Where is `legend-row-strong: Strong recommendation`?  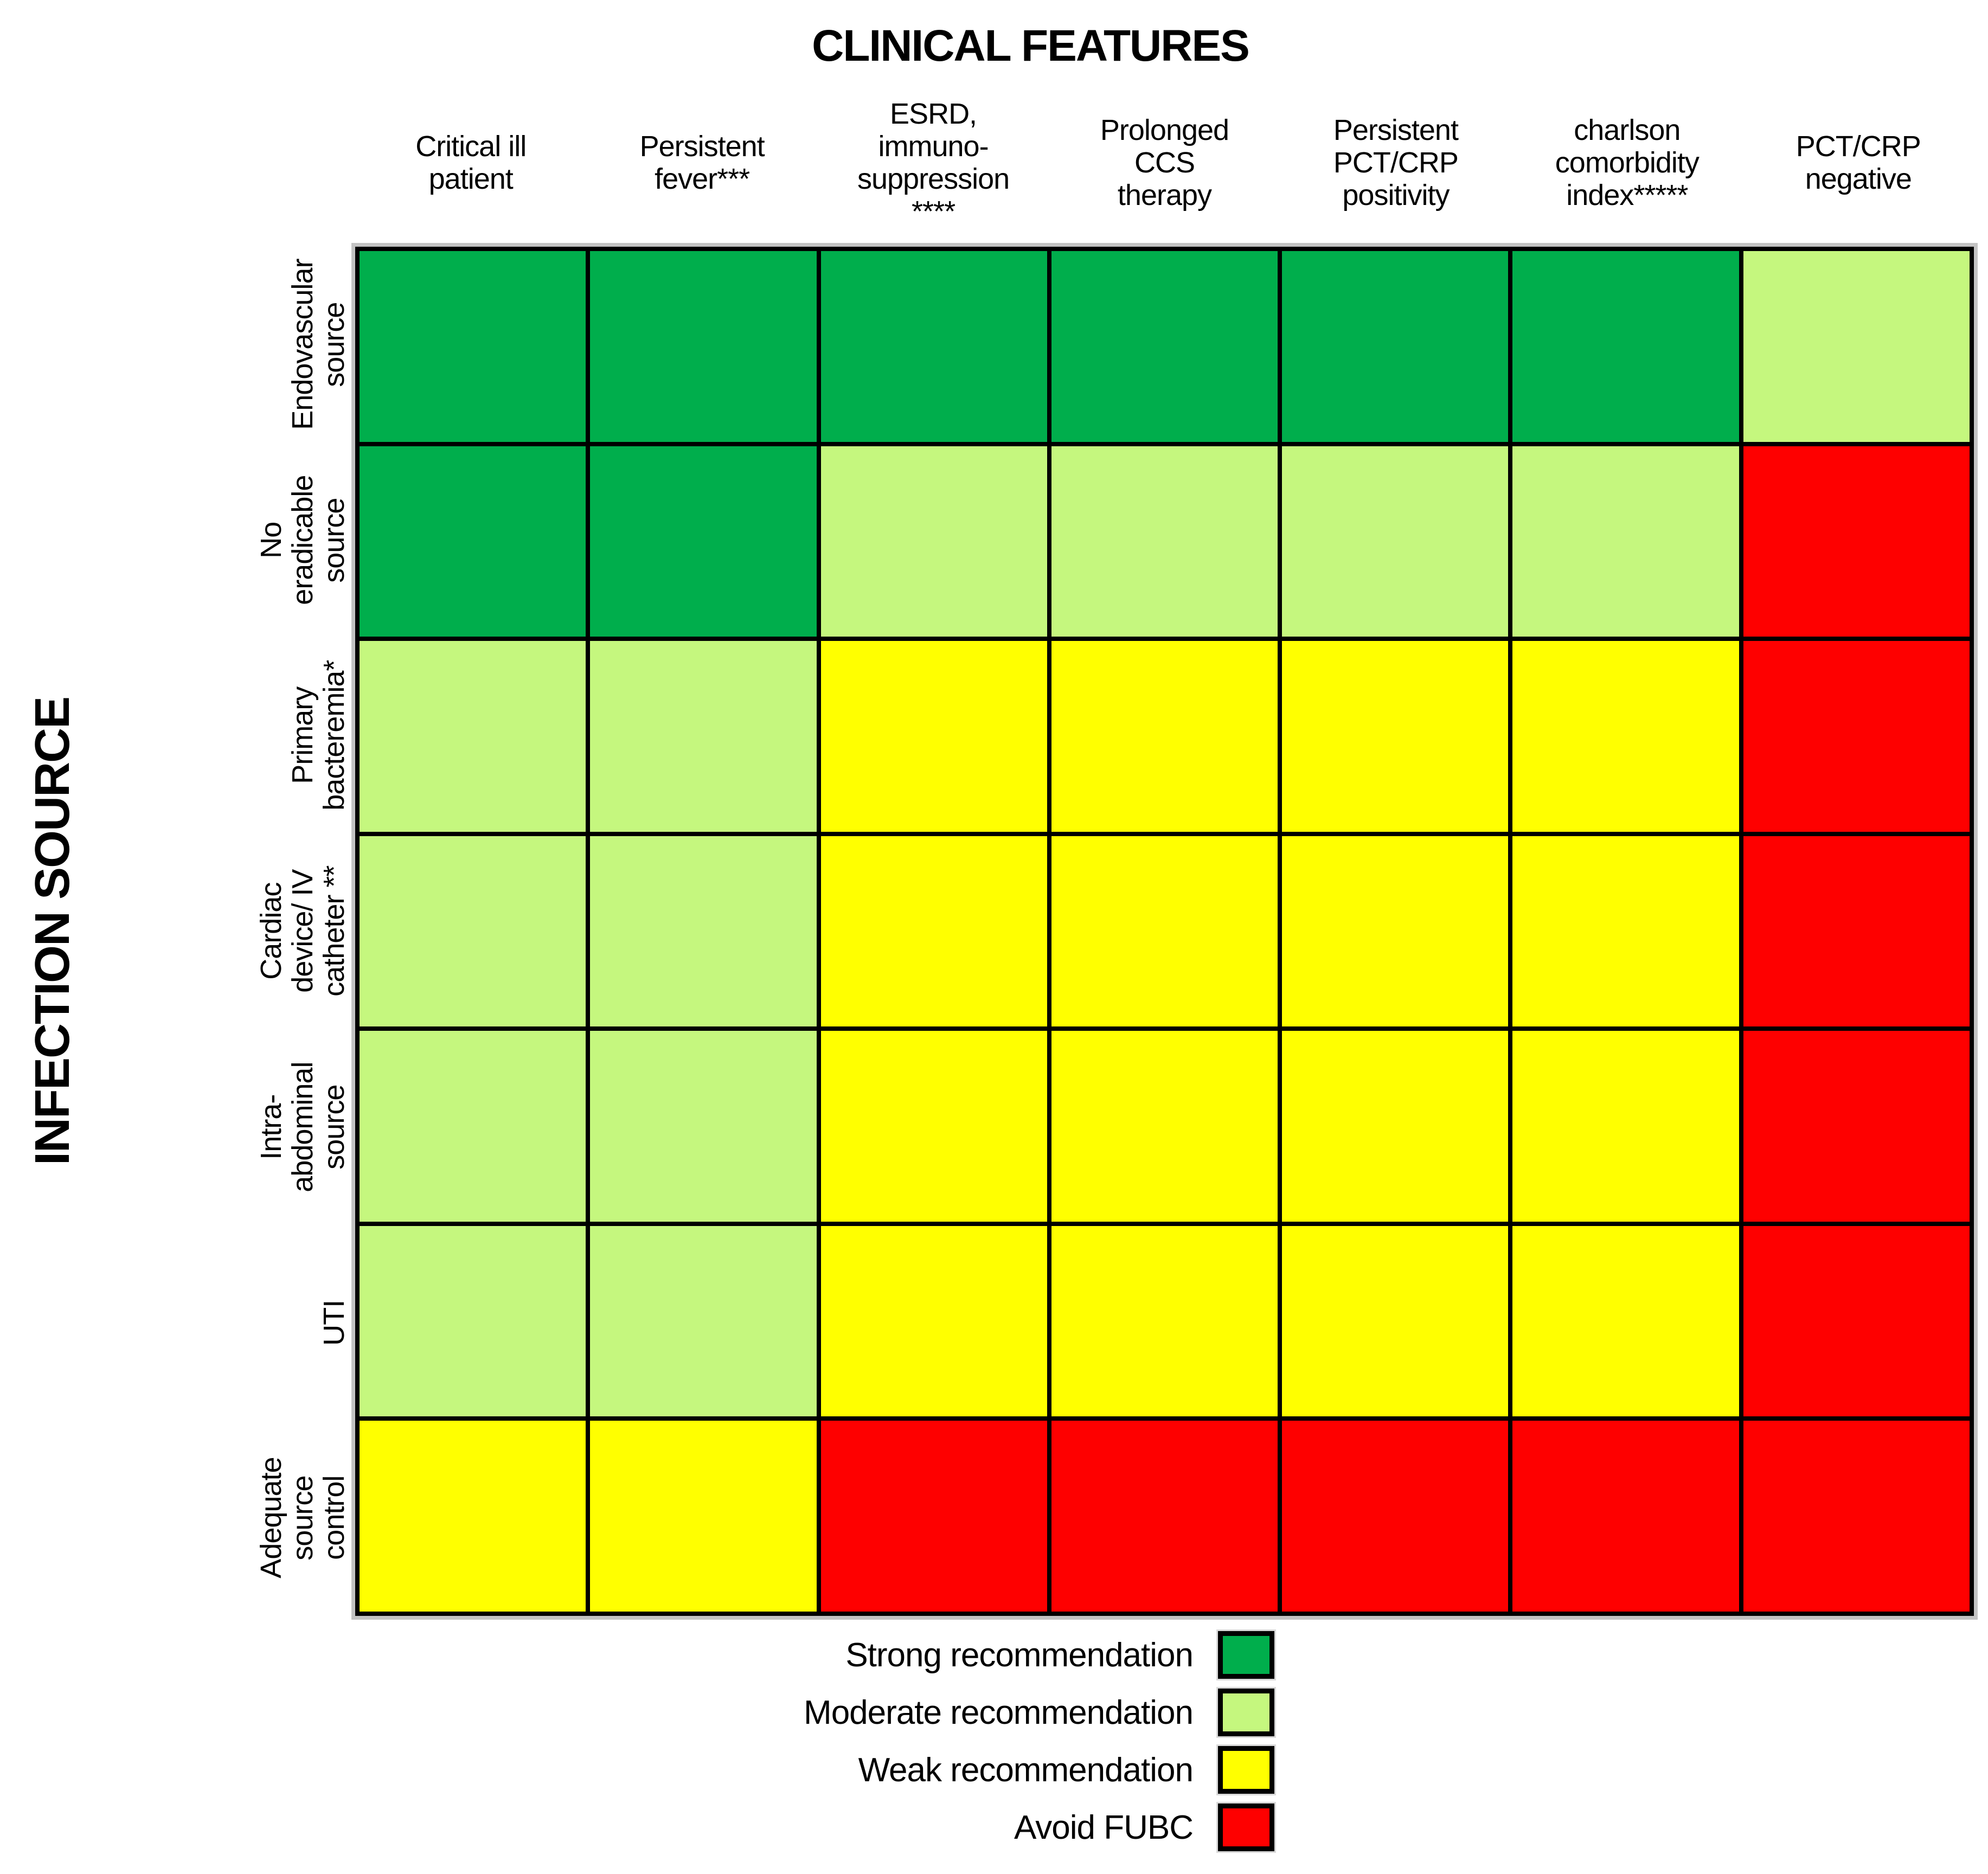
legend-row-strong: Strong recommendation is located at coordinates (638, 1654).